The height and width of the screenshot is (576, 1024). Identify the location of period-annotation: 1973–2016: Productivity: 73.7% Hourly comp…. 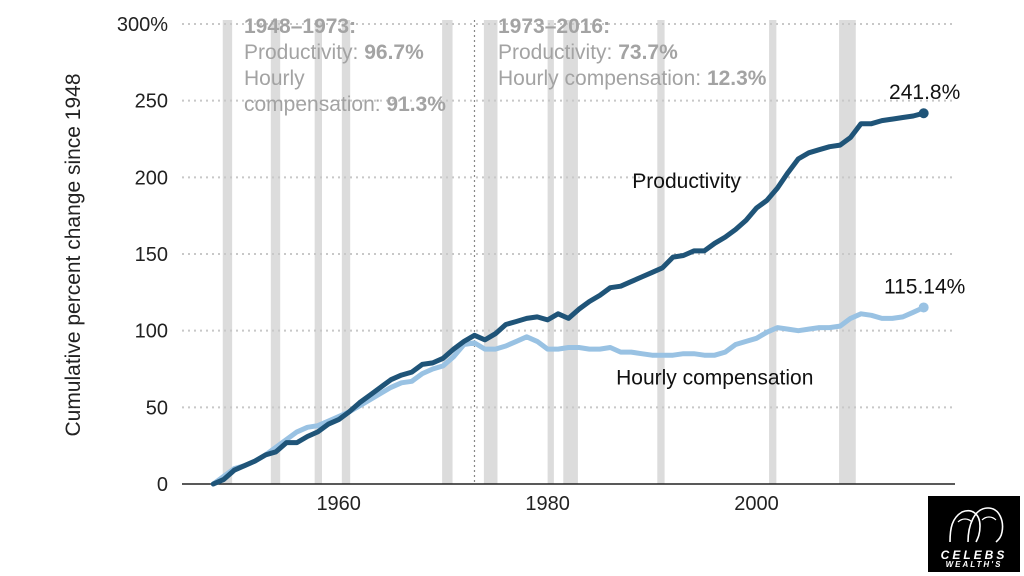
(632, 52).